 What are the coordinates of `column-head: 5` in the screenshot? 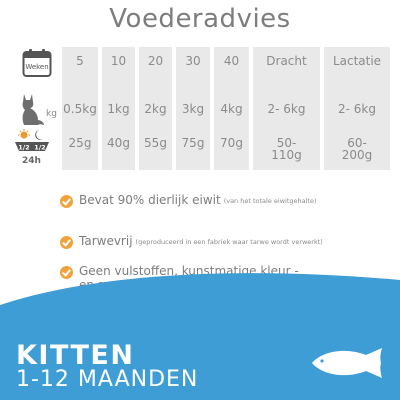 It's located at (80, 61).